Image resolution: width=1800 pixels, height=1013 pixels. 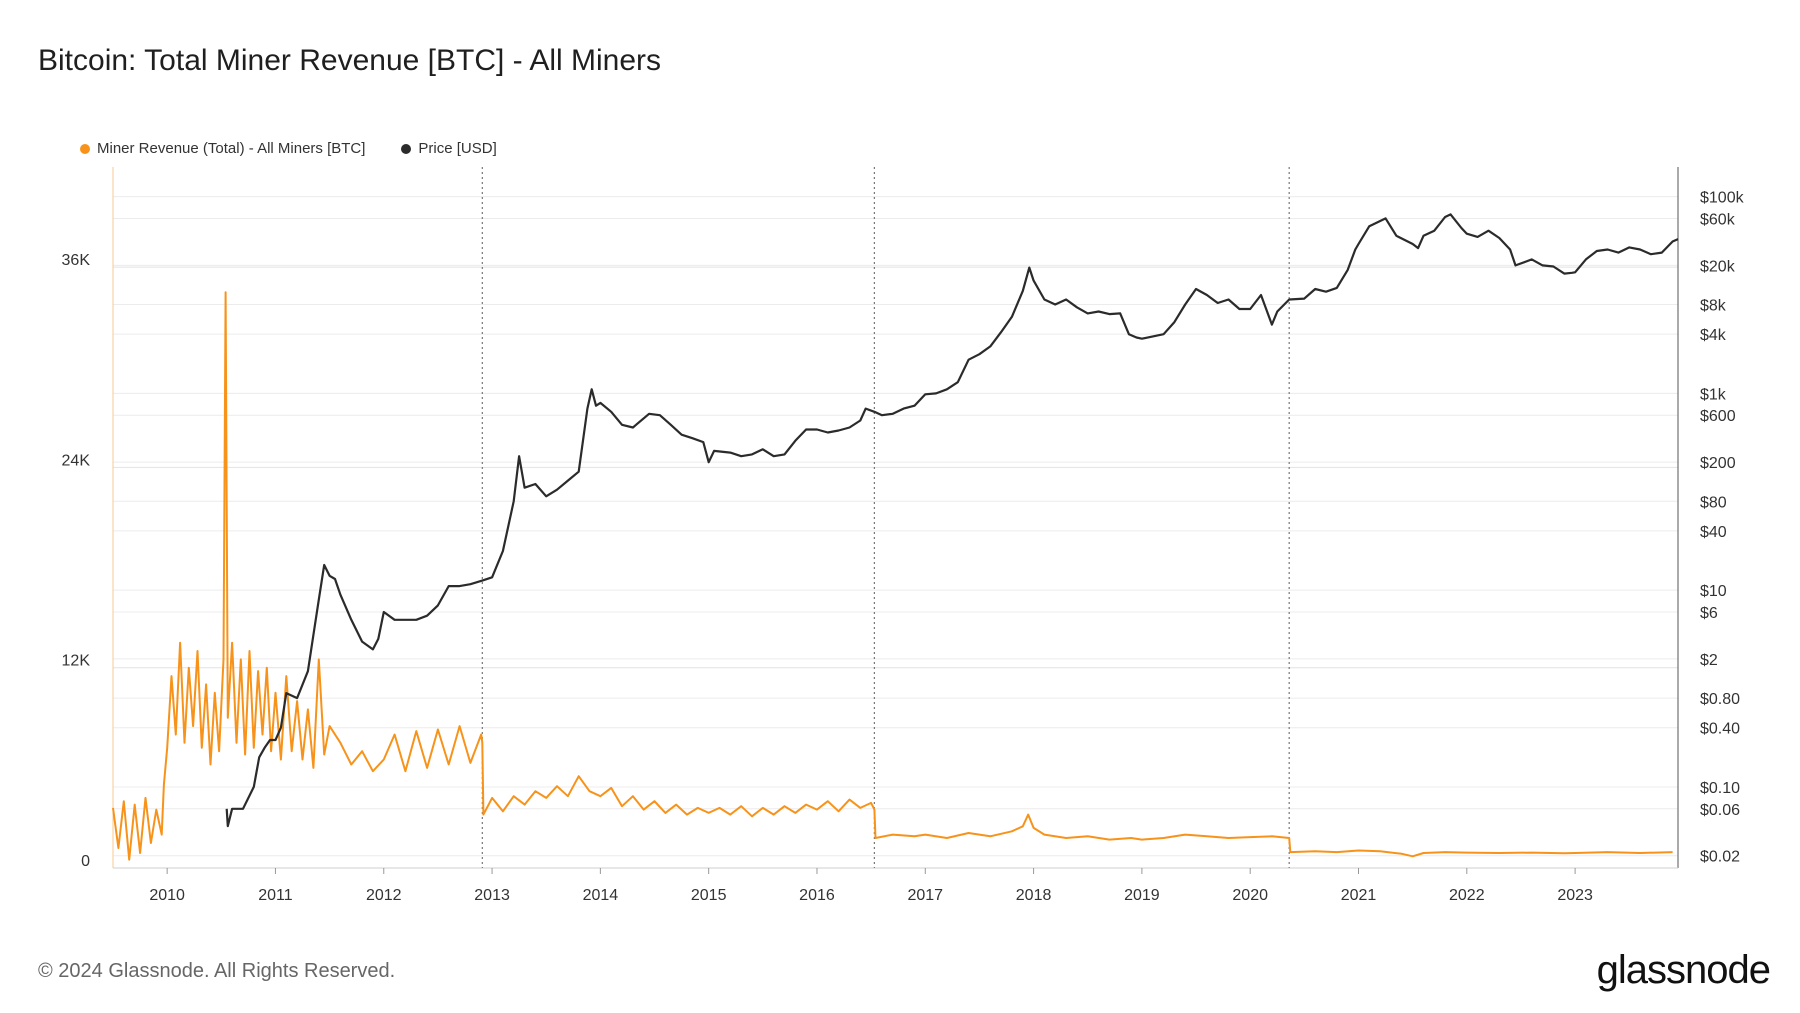 What do you see at coordinates (275, 895) in the screenshot?
I see `x-tick-label-2011: 2011` at bounding box center [275, 895].